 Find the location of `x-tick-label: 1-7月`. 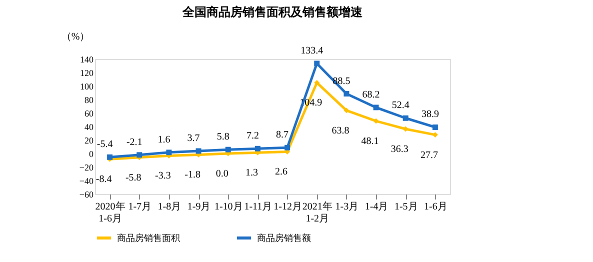

x-tick-label: 1-7月 is located at coordinates (140, 207).